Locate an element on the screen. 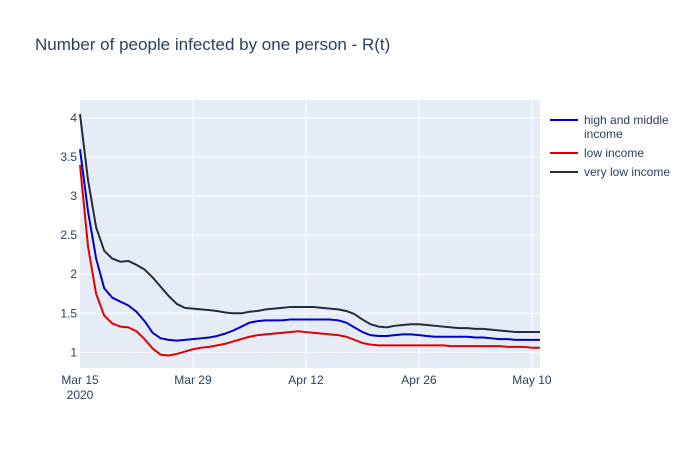 This screenshot has width=700, height=450. x-tick-label: Mar 29 is located at coordinates (193, 380).